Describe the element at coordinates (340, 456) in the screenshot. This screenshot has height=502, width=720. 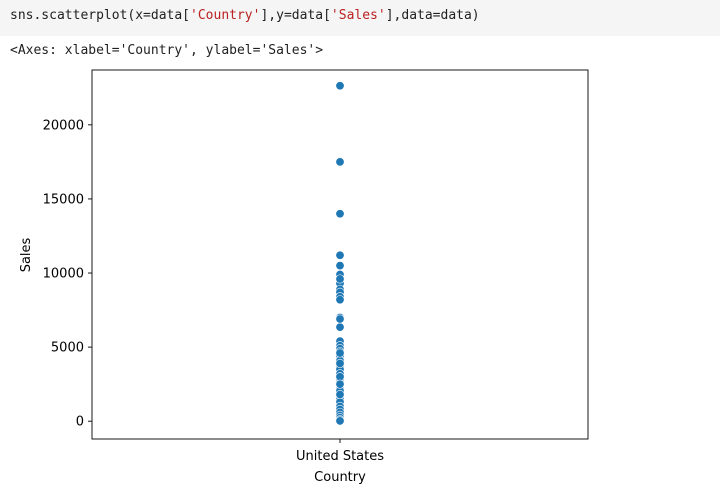
I see `x-tick-label: United States` at that location.